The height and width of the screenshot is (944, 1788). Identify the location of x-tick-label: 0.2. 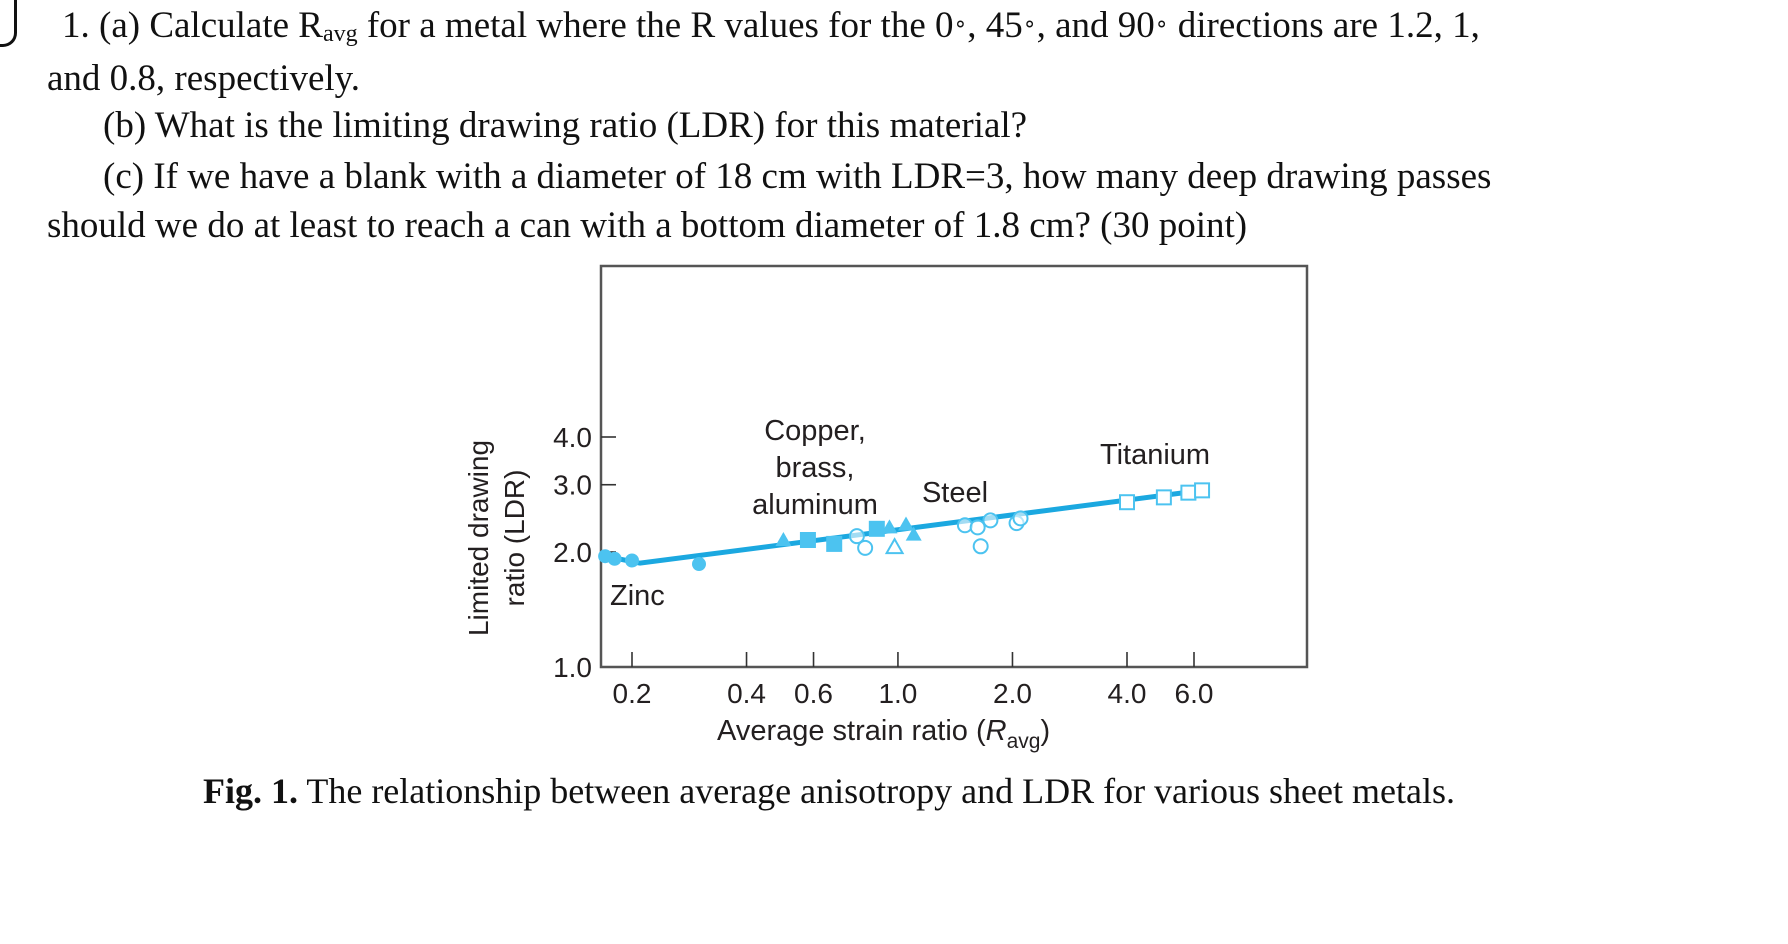
(632, 693).